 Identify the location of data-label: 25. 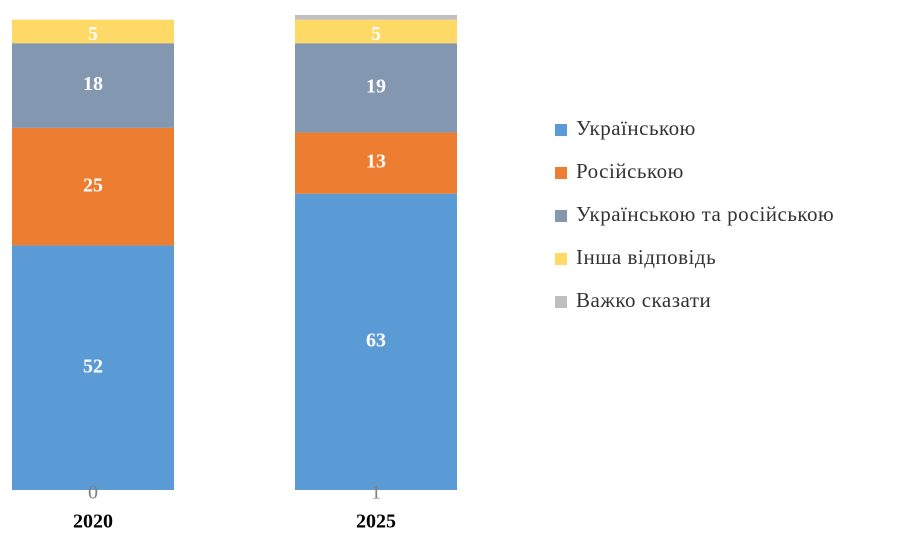
(93, 185).